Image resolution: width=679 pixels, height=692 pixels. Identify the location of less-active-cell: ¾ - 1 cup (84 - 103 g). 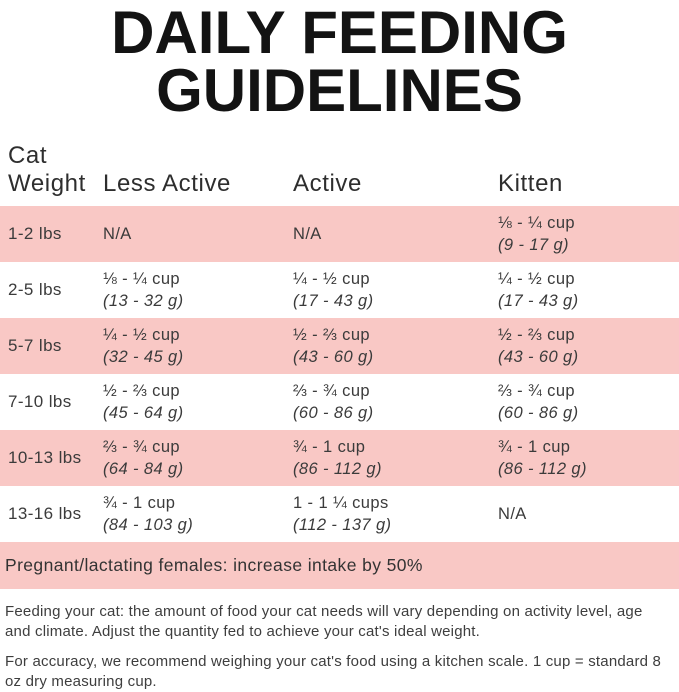
(198, 514).